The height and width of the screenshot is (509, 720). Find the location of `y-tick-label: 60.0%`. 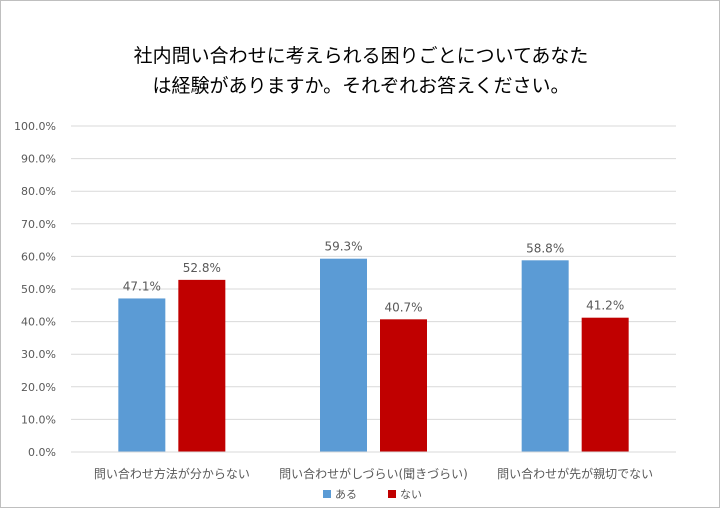

y-tick-label: 60.0% is located at coordinates (38, 256).